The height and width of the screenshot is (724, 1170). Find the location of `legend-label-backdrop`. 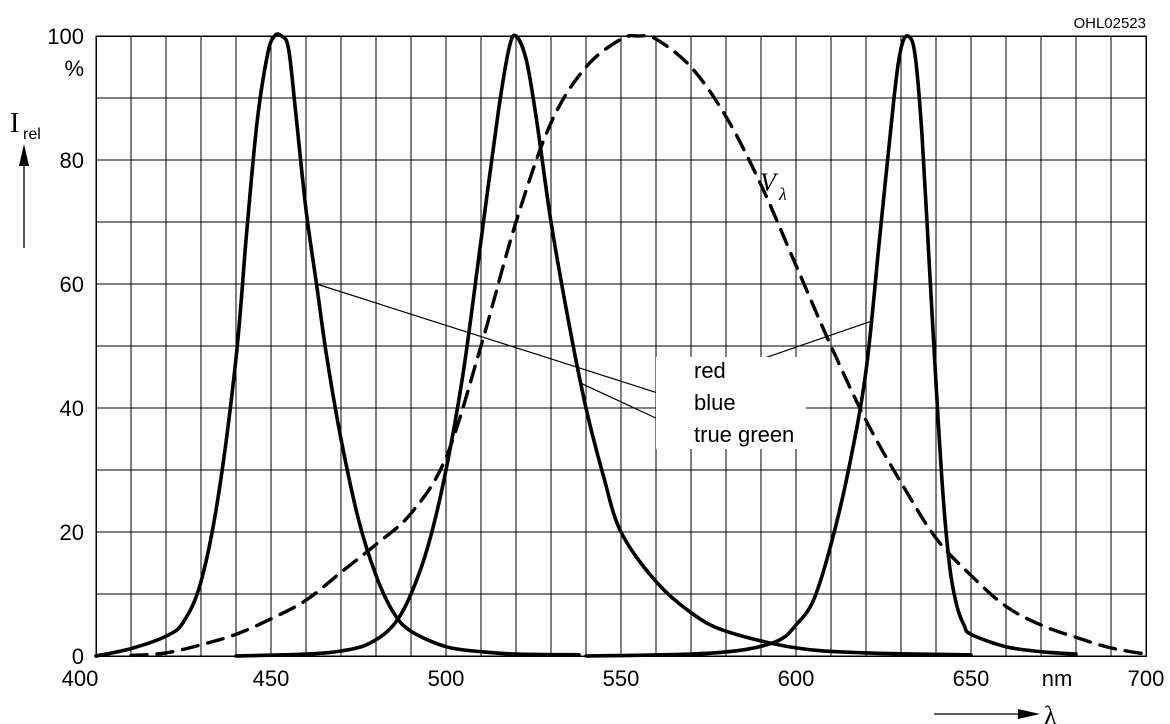

legend-label-backdrop is located at coordinates (731, 403).